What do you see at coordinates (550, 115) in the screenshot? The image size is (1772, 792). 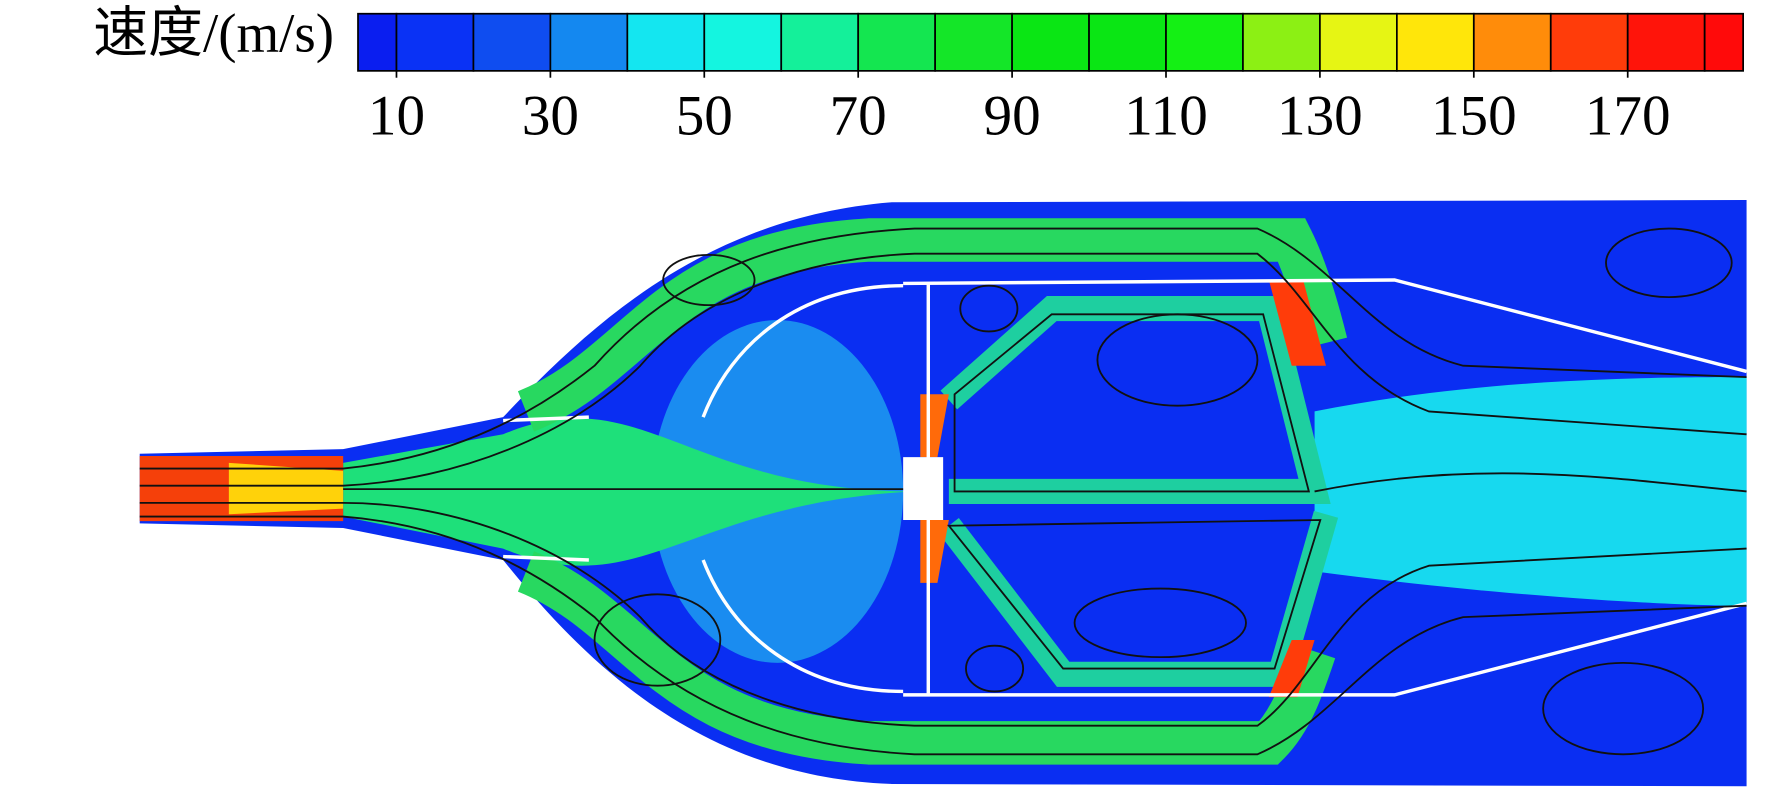 I see `tick-label: 30` at bounding box center [550, 115].